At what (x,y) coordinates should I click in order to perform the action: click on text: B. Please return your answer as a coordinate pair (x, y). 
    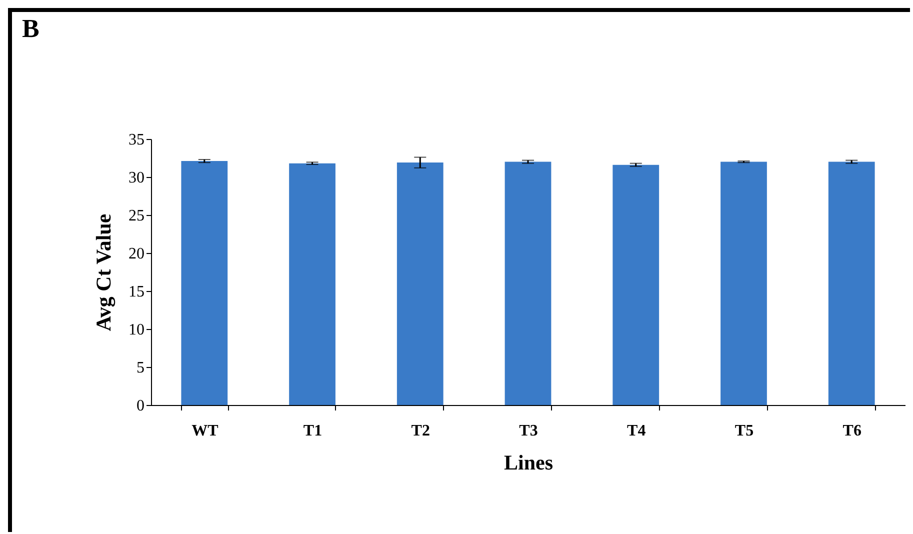
    Looking at the image, I should click on (31, 29).